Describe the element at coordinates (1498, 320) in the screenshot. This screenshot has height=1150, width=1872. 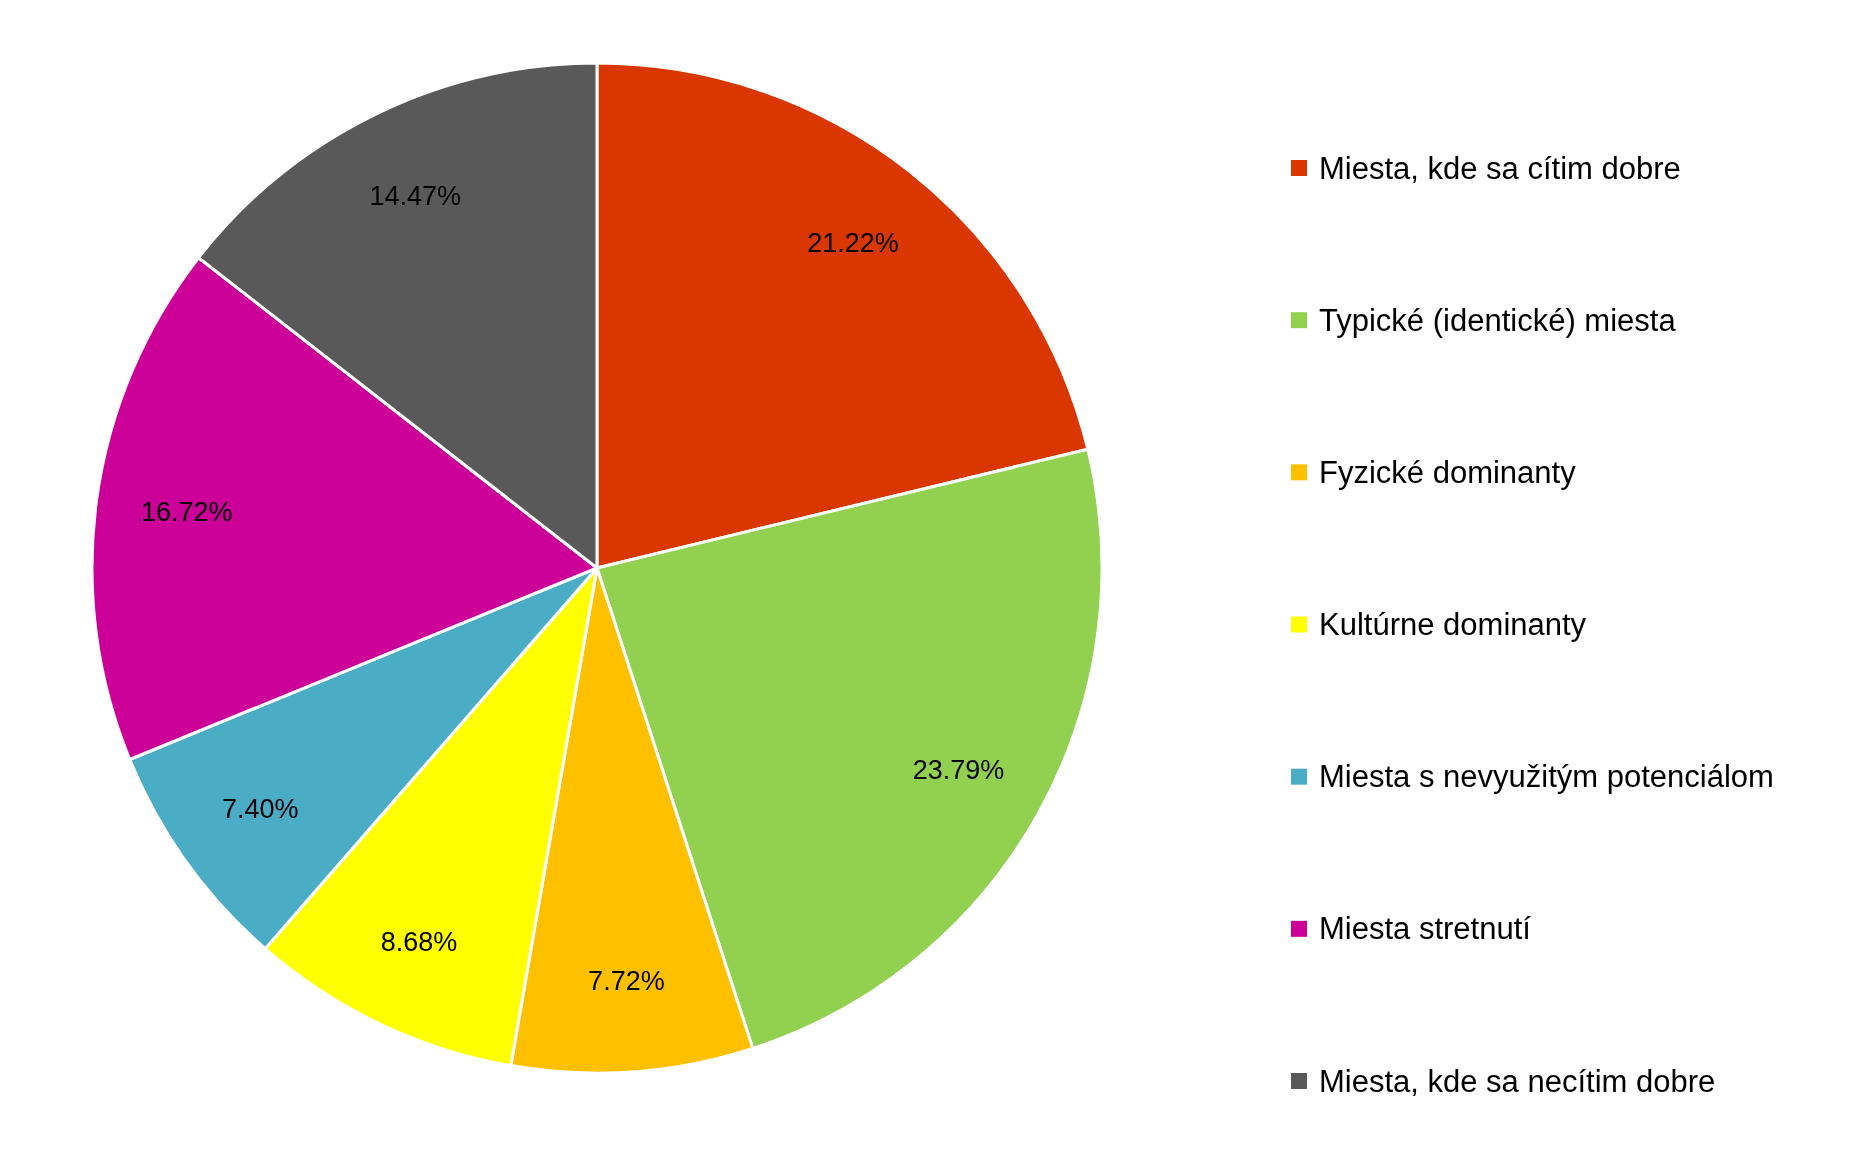
I see `legend-label: Typické (identické) miesta` at that location.